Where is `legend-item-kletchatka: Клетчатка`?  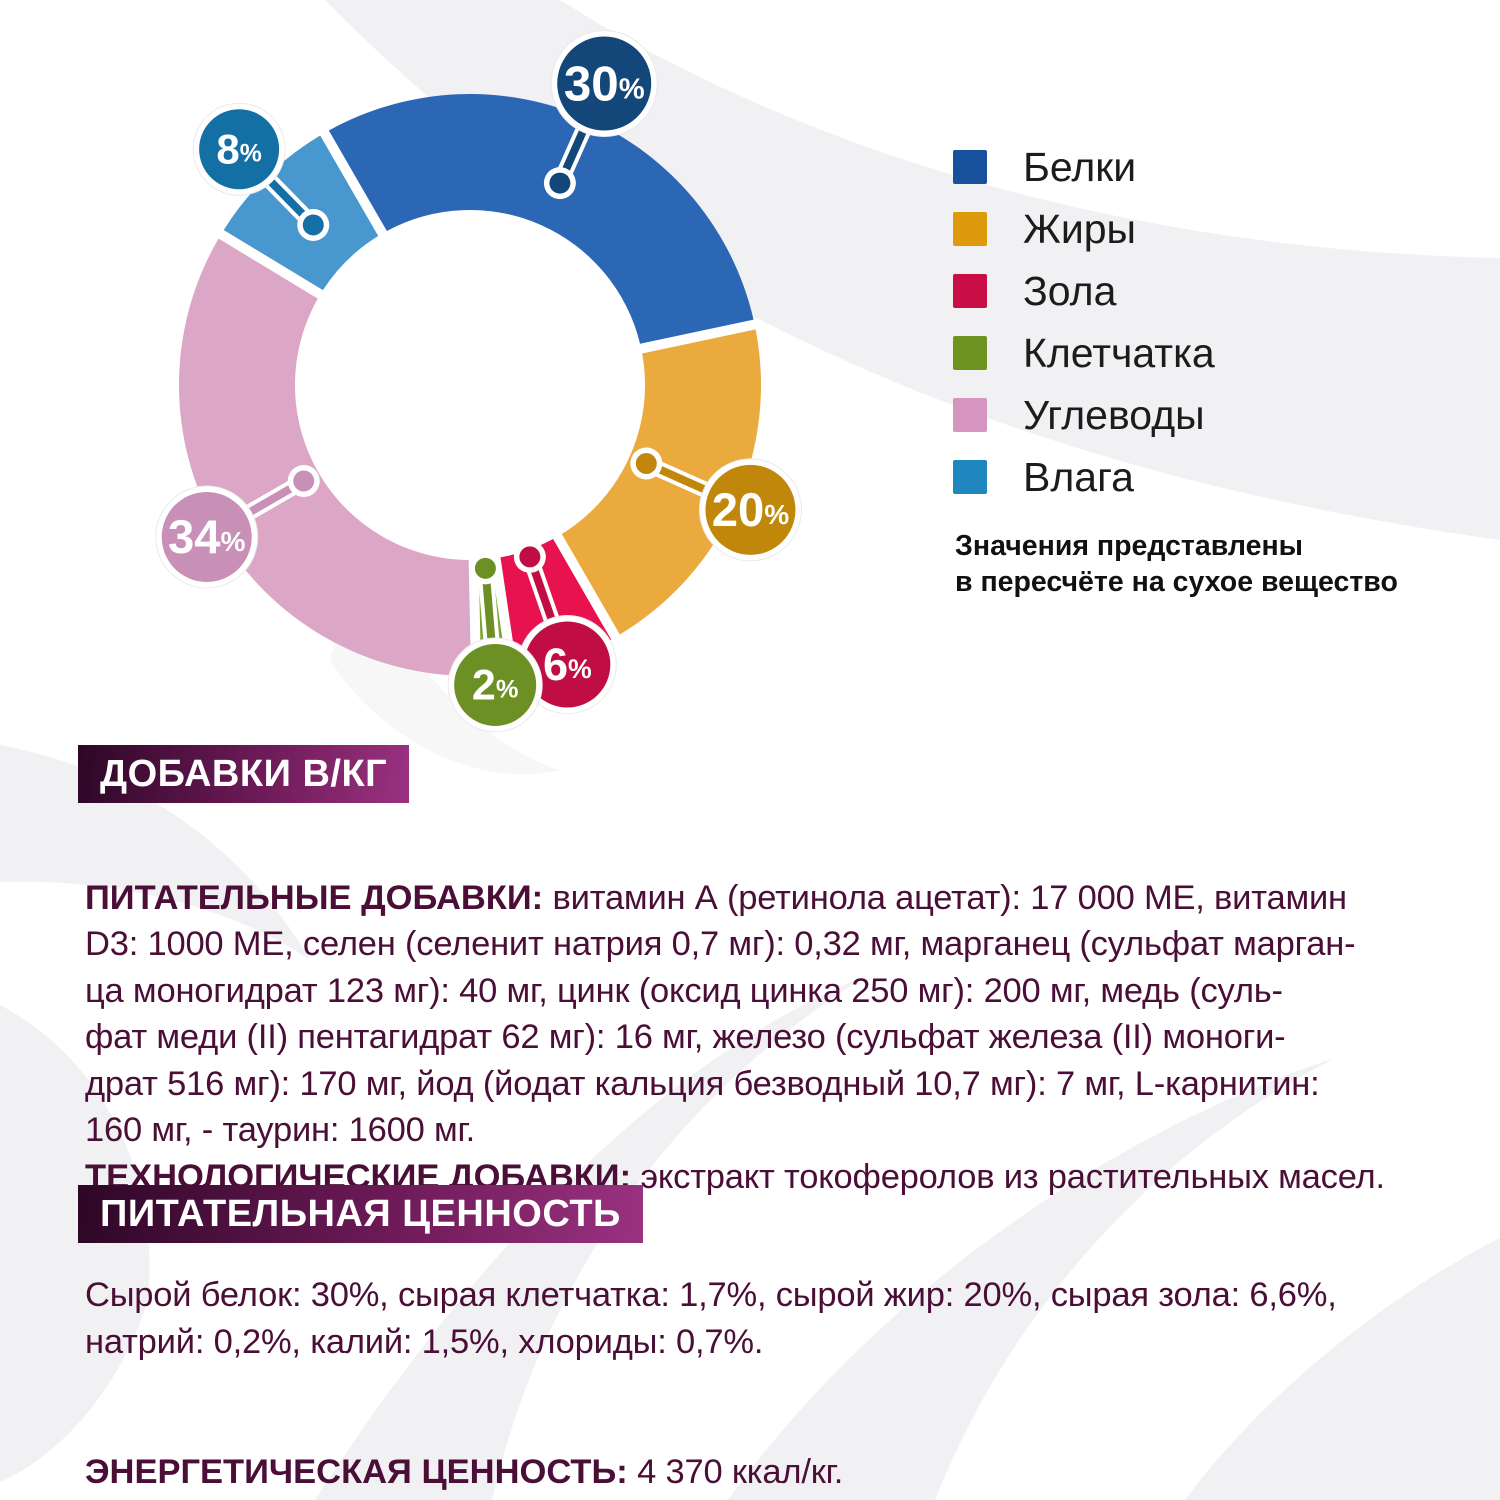
legend-item-kletchatka: Клетчатка is located at coordinates (1084, 353).